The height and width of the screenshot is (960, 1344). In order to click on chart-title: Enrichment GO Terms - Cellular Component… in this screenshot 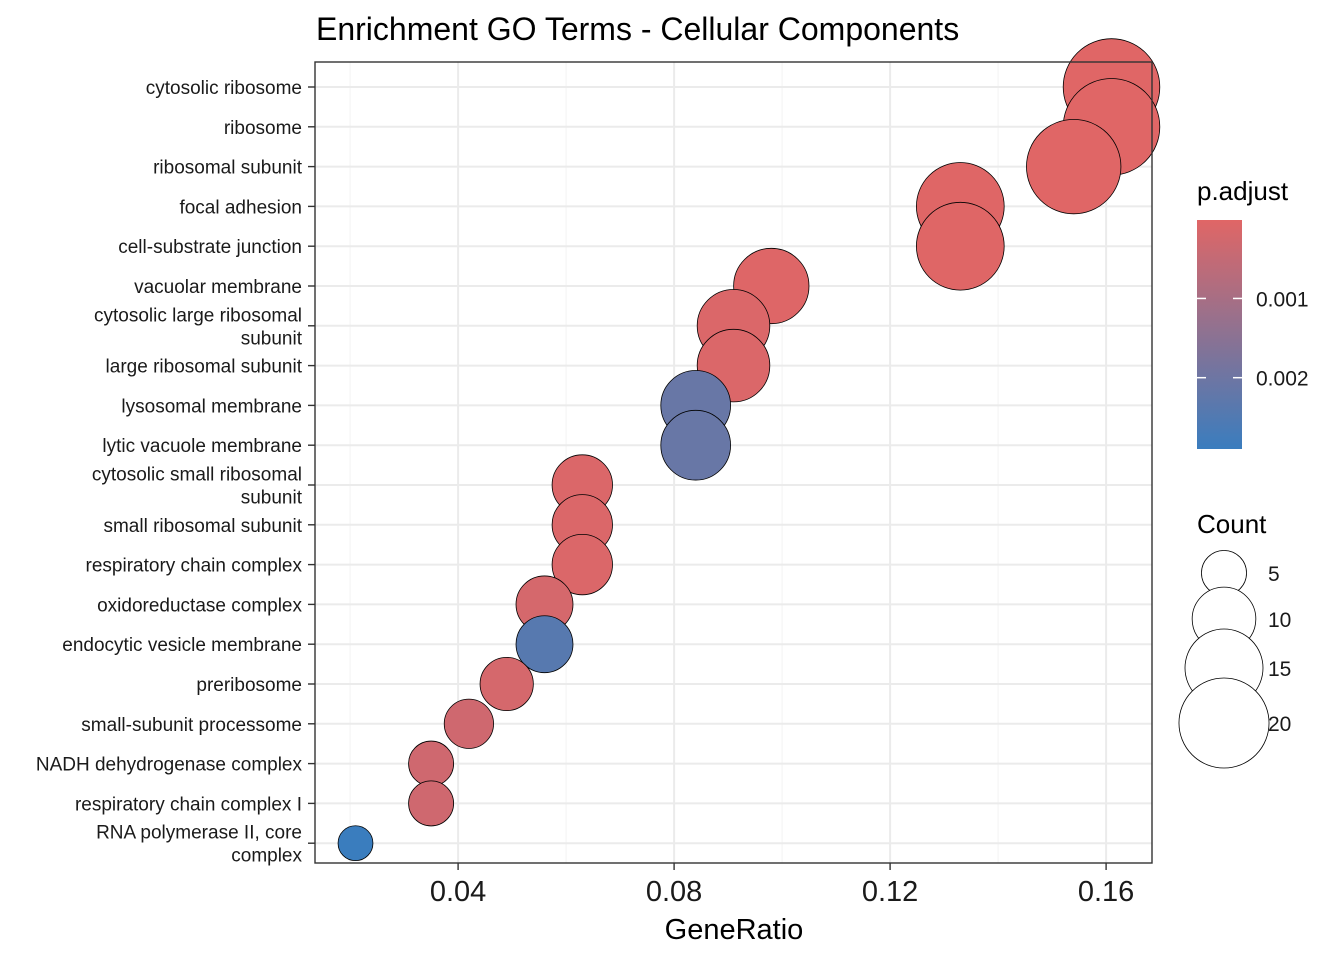, I will do `click(637, 29)`.